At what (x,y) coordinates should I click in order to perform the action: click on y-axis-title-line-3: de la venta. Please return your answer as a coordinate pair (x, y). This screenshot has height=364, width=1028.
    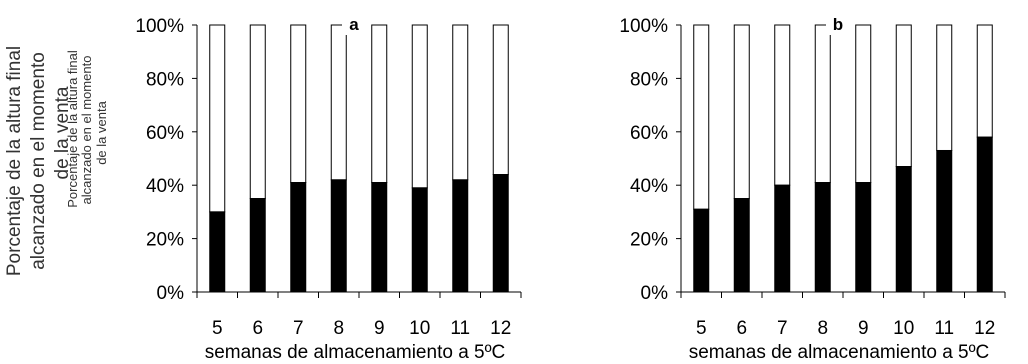
    Looking at the image, I should click on (62, 132).